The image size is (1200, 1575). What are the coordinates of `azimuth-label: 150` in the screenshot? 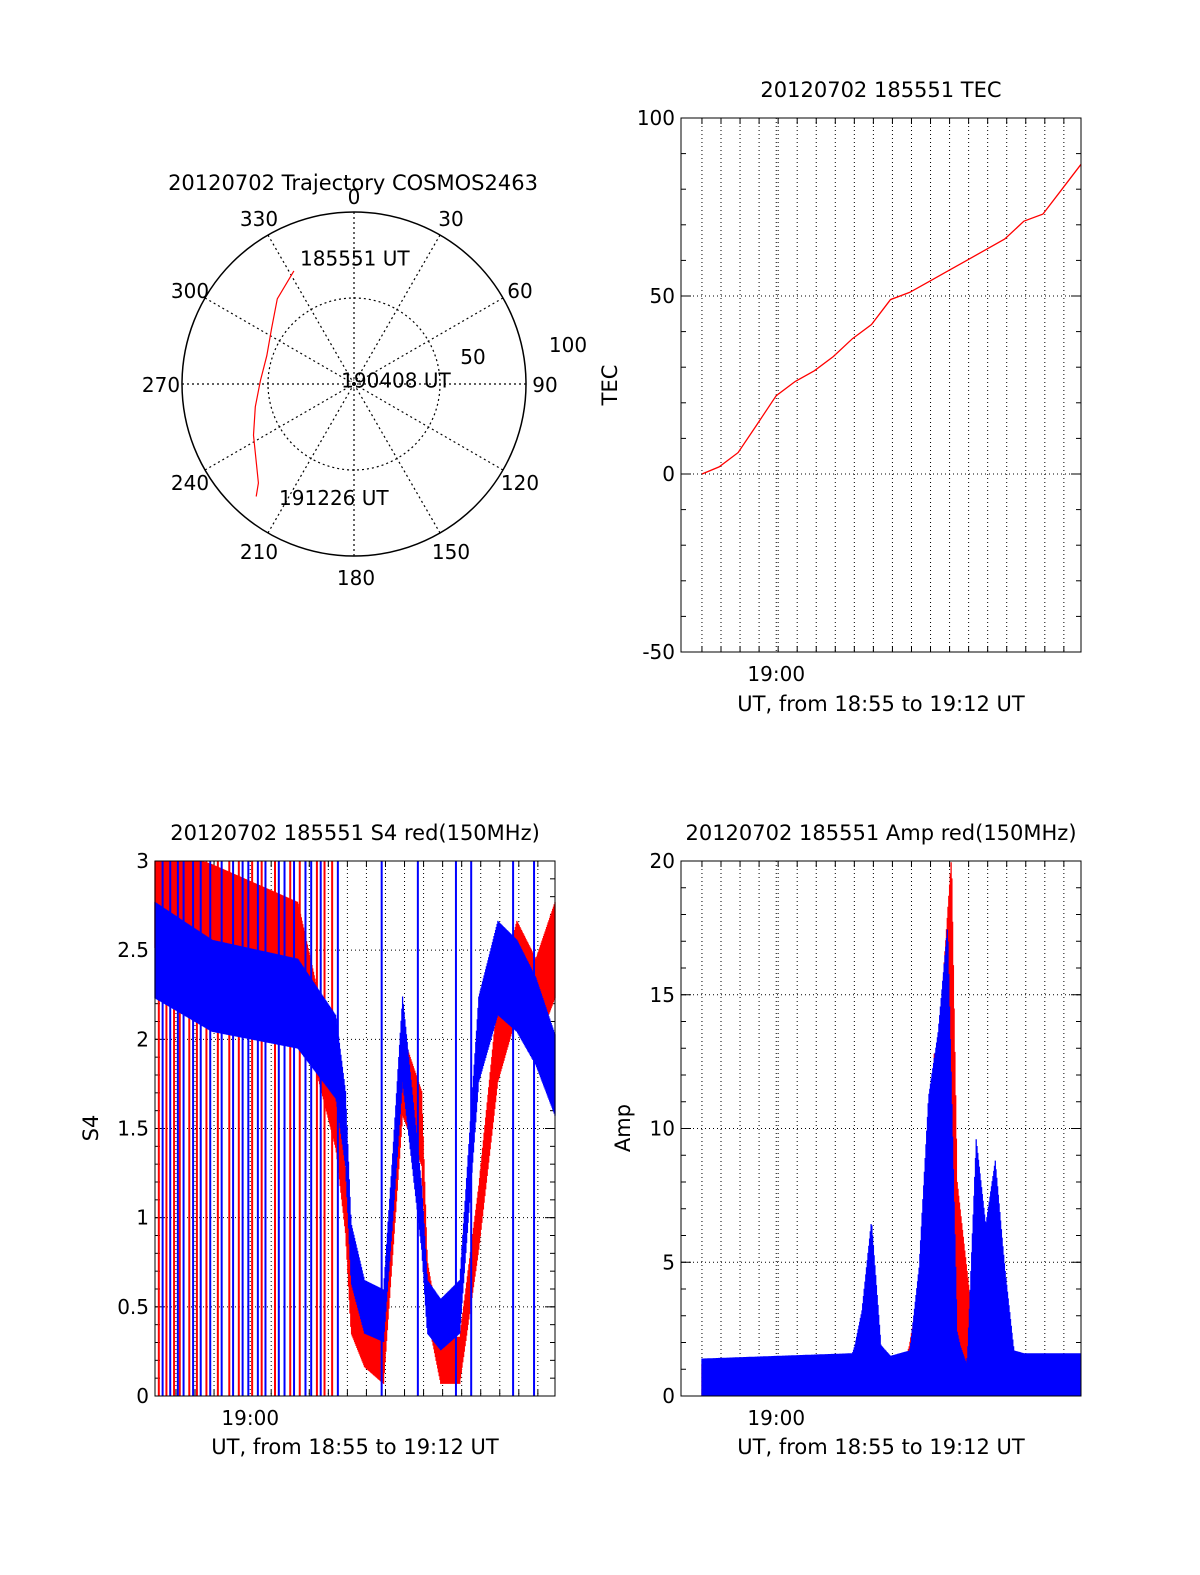 It's located at (451, 552).